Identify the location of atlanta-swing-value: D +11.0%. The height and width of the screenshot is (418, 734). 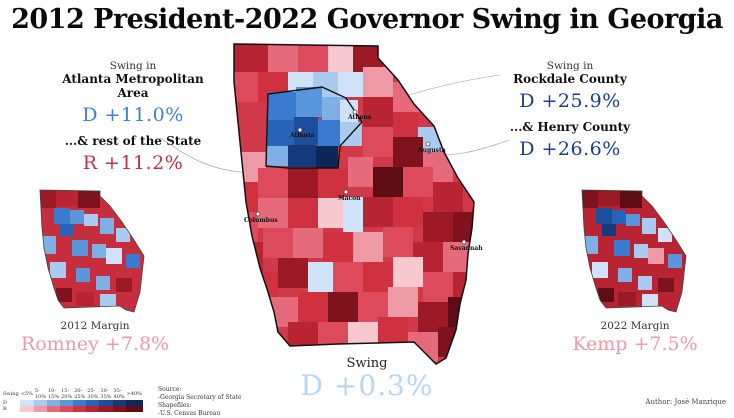
(133, 115).